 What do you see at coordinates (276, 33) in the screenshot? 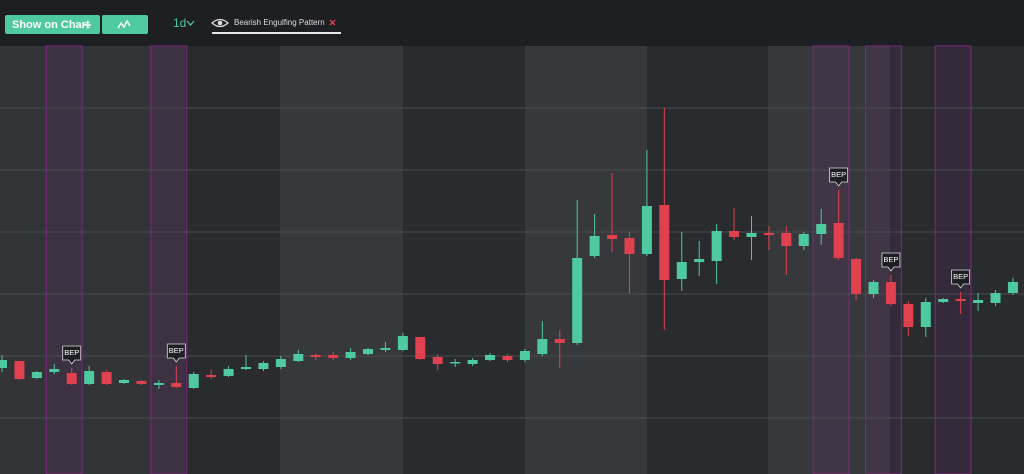
I see `tab-underline` at bounding box center [276, 33].